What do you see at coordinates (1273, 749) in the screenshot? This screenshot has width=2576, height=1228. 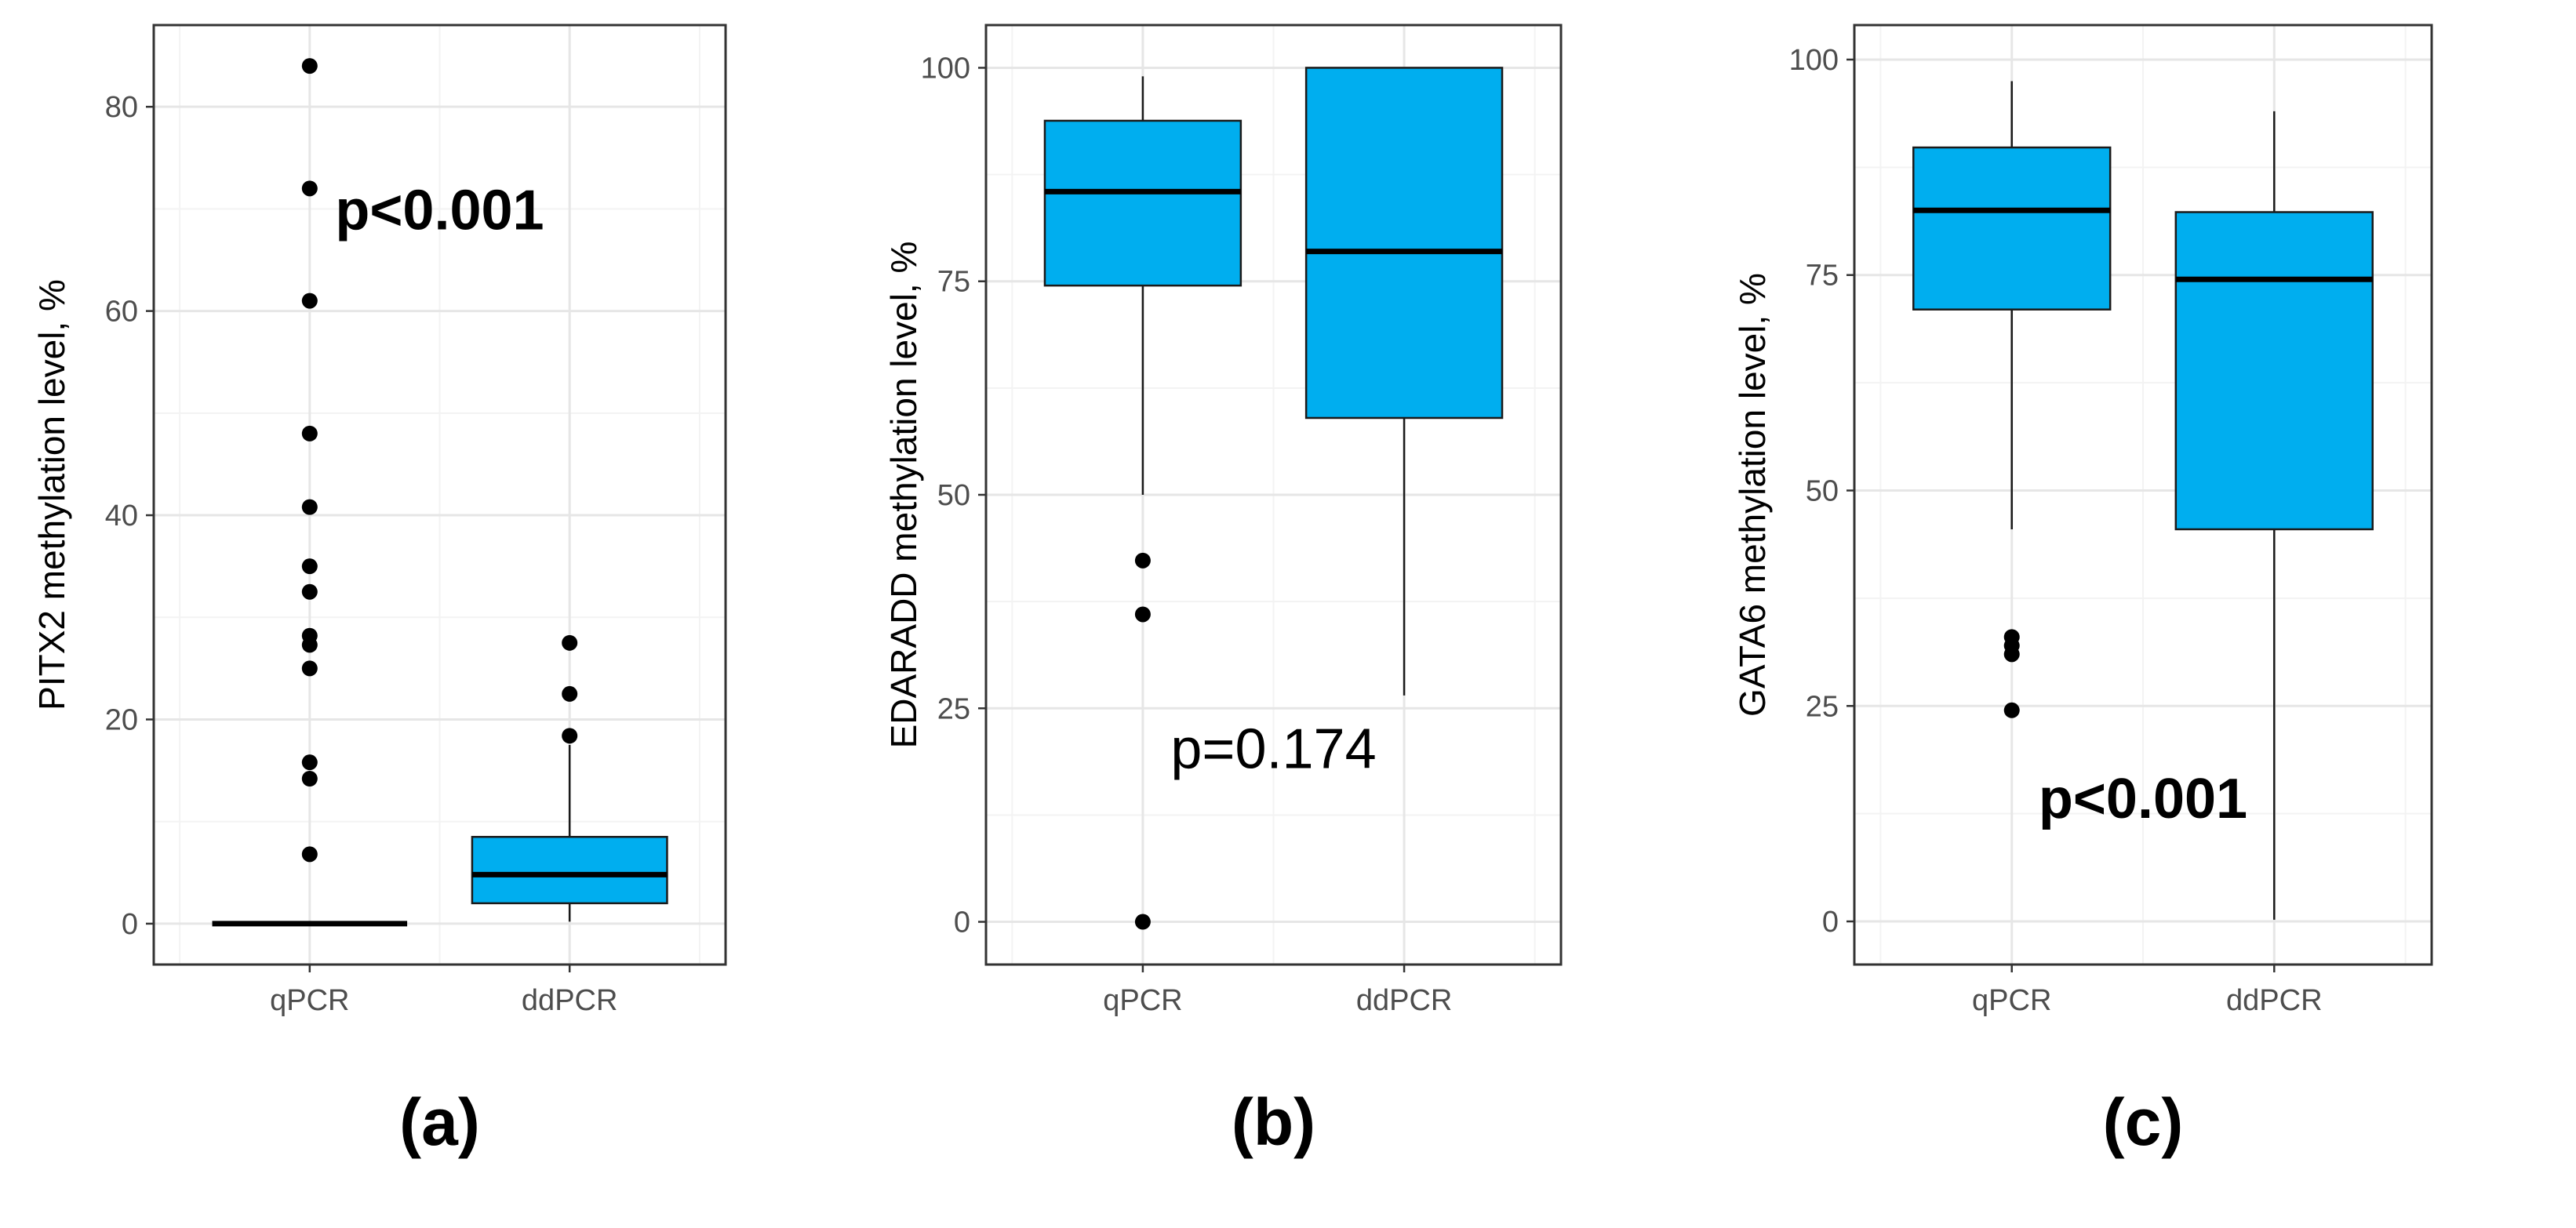 I see `p-value-annotation: p=0.174` at bounding box center [1273, 749].